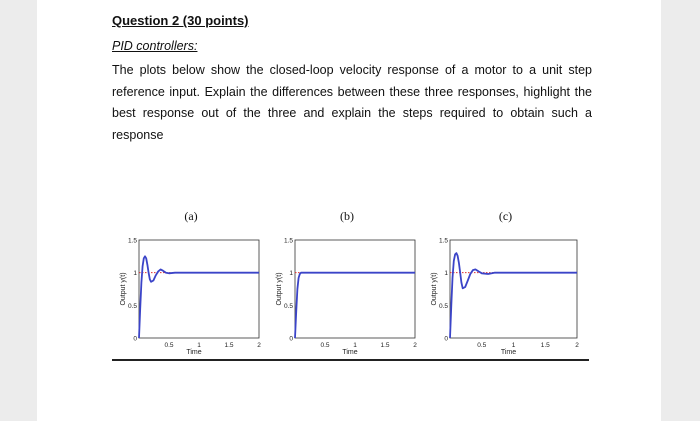 The image size is (700, 421). Describe the element at coordinates (132, 241) in the screenshot. I see `chart-1-ytick-label: 1.5` at that location.